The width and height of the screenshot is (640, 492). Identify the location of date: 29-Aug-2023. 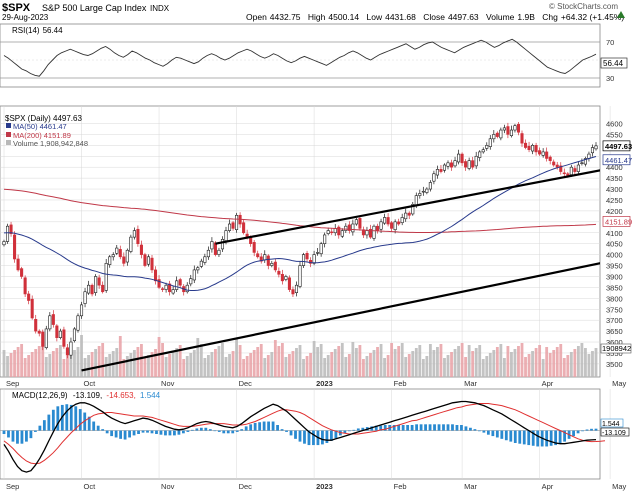
(25, 17).